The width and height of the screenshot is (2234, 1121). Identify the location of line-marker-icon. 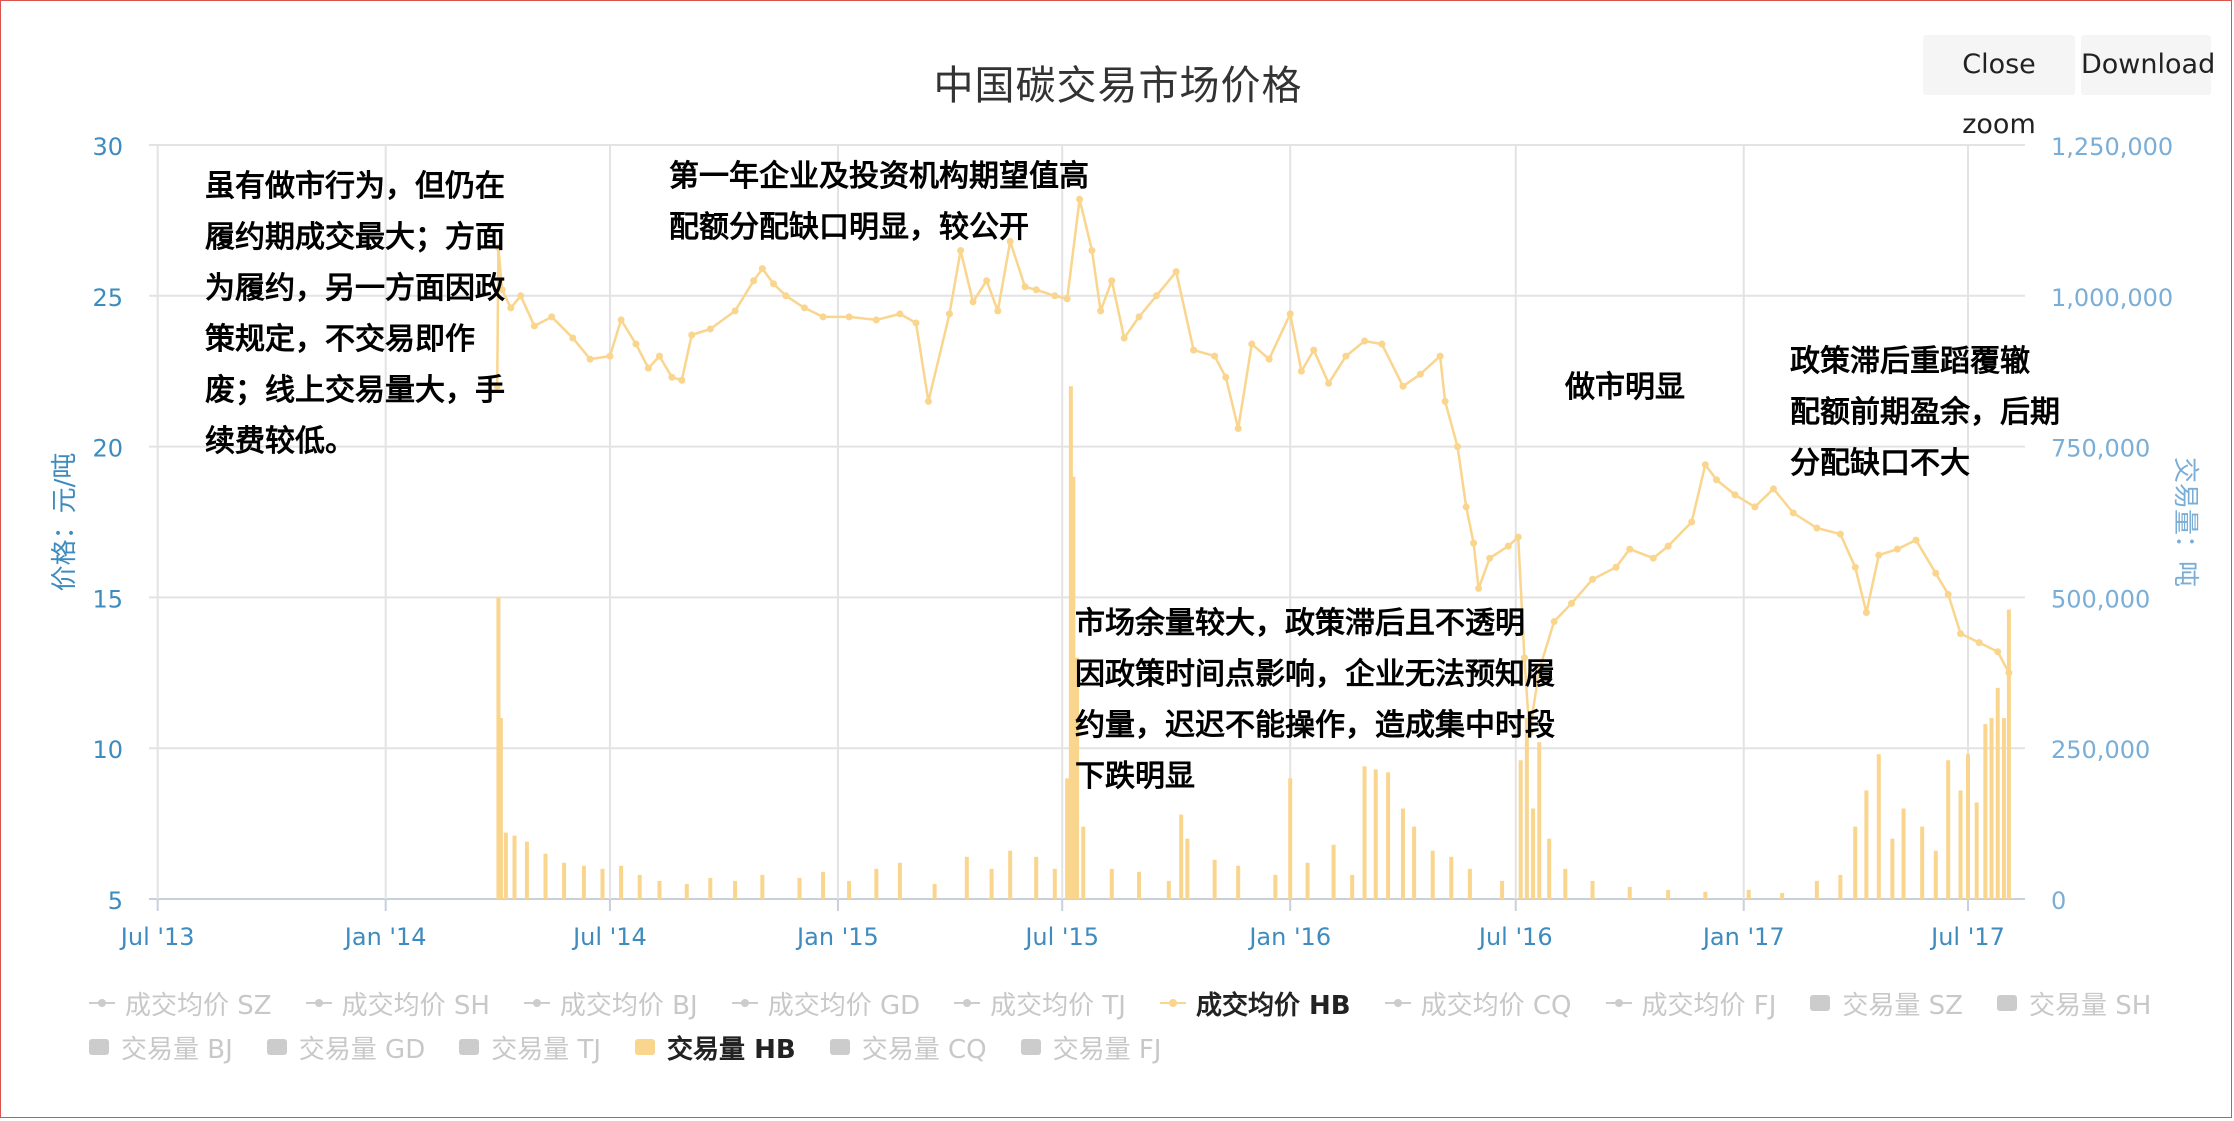
(102, 1003).